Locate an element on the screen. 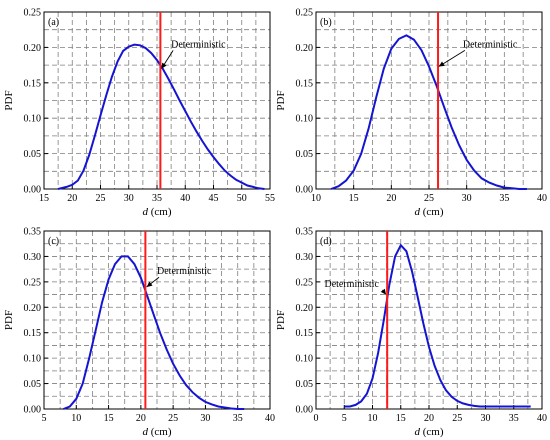 This screenshot has height=440, width=550. panel-letter: (b) is located at coordinates (326, 22).